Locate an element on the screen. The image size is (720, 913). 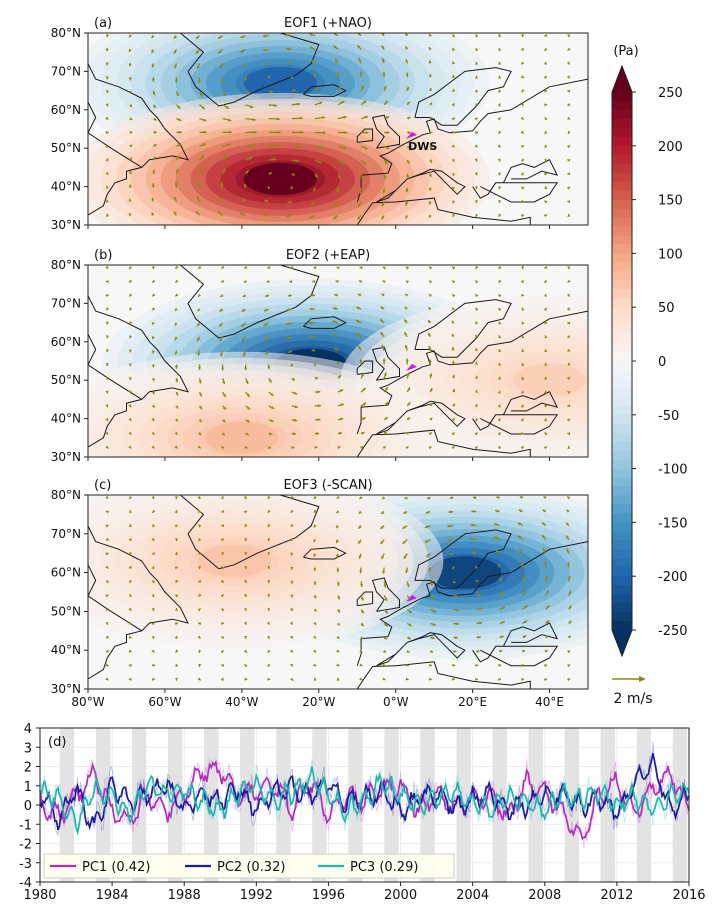
anomaly-core is located at coordinates (242, 437).